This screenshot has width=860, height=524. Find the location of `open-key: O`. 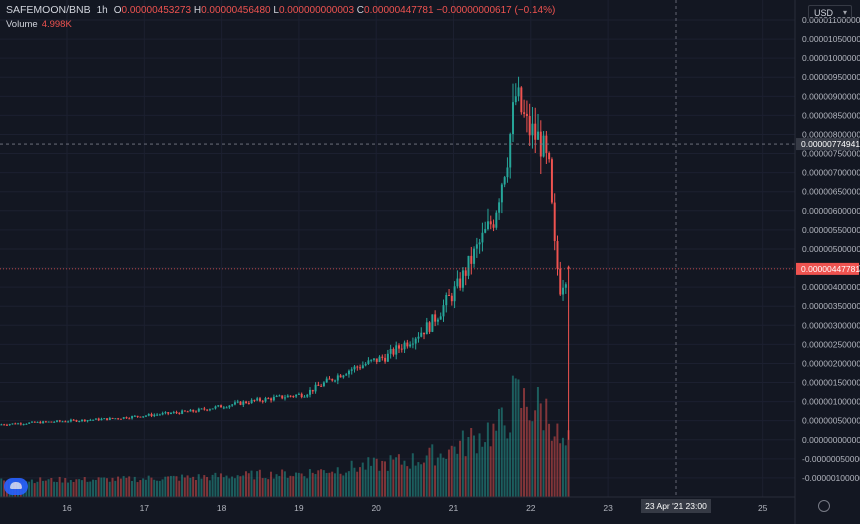

open-key: O is located at coordinates (117, 10).